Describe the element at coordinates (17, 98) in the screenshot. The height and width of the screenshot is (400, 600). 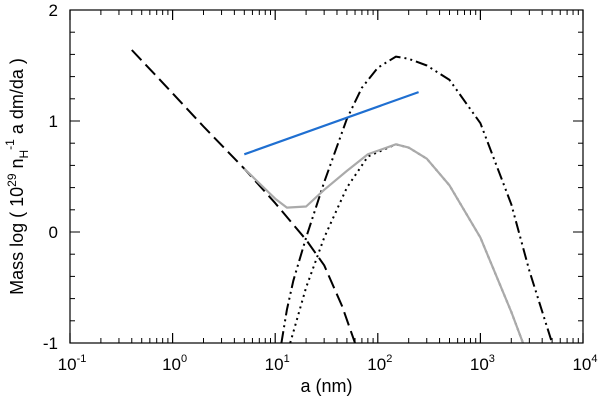
I see `y-axis-title-suffix: a dm/da )` at that location.